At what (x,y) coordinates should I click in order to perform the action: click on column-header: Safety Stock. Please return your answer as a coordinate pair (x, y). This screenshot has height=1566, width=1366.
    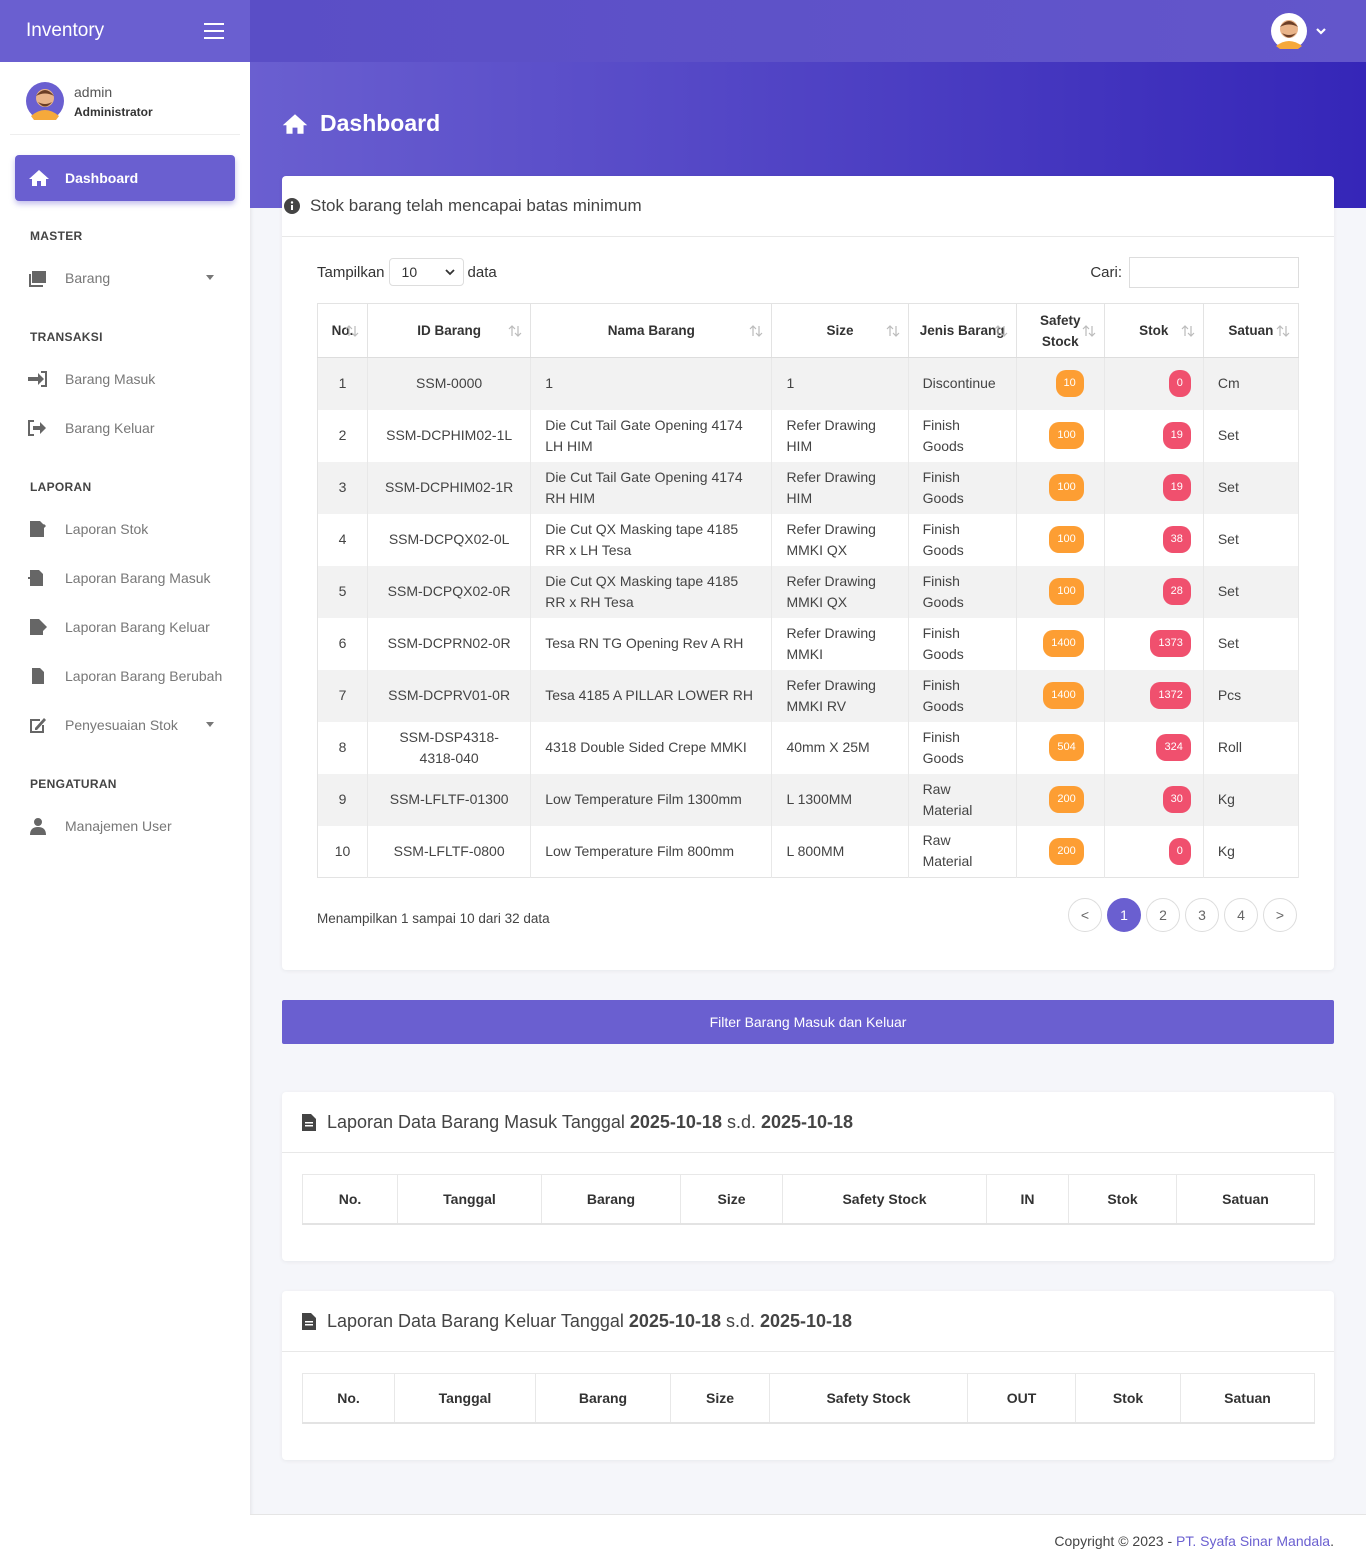
    Looking at the image, I should click on (1060, 330).